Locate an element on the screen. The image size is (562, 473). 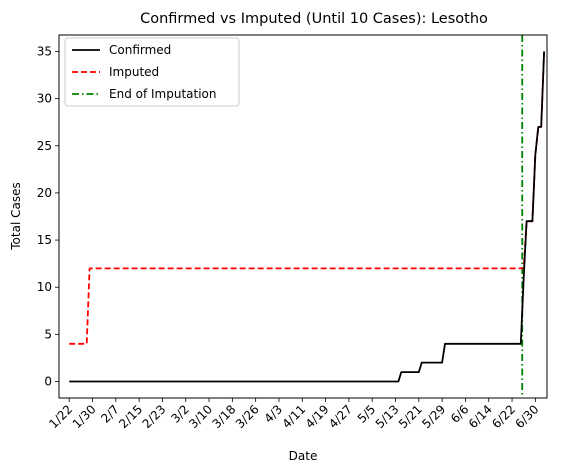
x-tick-label: 6/14 is located at coordinates (480, 416).